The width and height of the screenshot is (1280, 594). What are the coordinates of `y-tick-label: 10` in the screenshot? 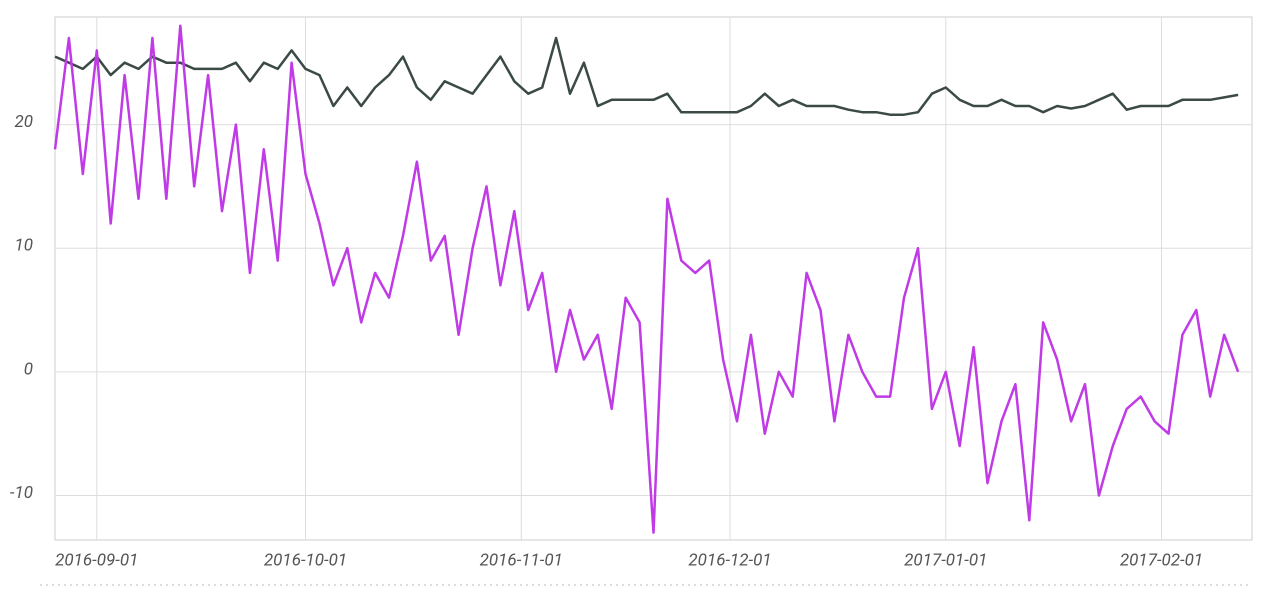 It's located at (23, 246).